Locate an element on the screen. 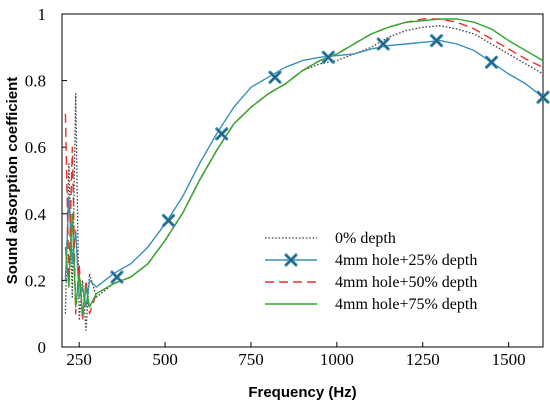 This screenshot has height=411, width=550. x-tick-label: 750 is located at coordinates (251, 359).